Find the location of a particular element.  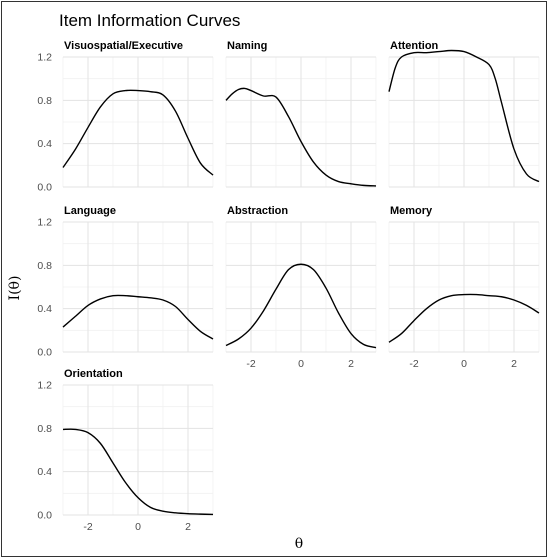

facet-attention: Attention is located at coordinates (464, 114).